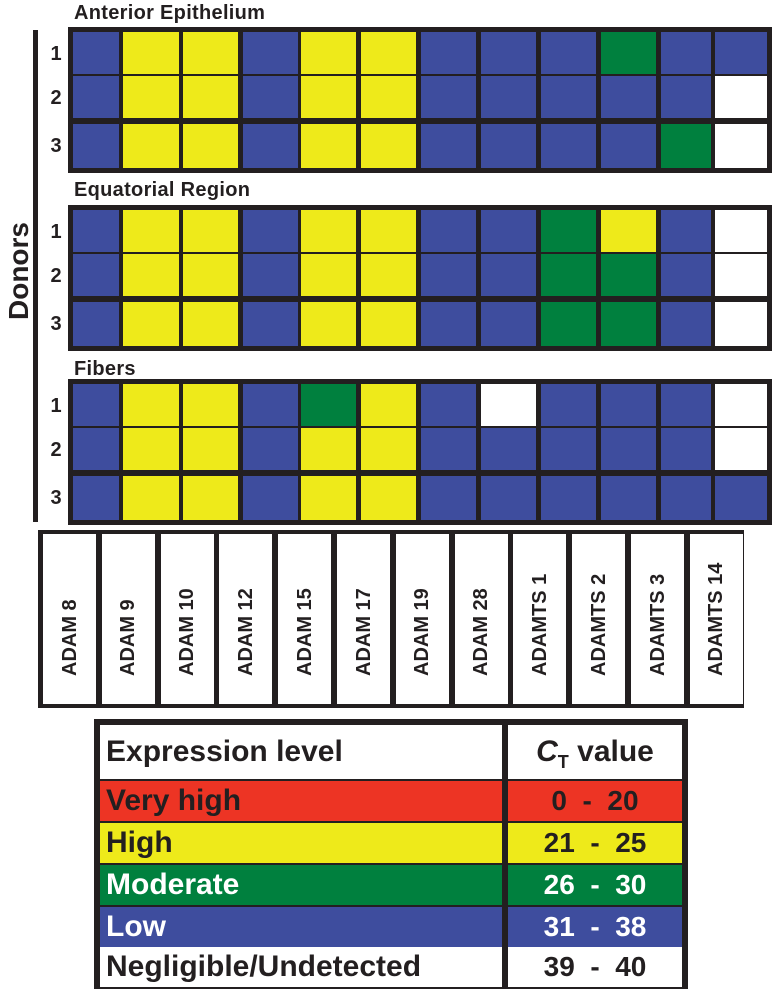  Describe the element at coordinates (422, 632) in the screenshot. I see `gene-label: ADAM 19` at that location.